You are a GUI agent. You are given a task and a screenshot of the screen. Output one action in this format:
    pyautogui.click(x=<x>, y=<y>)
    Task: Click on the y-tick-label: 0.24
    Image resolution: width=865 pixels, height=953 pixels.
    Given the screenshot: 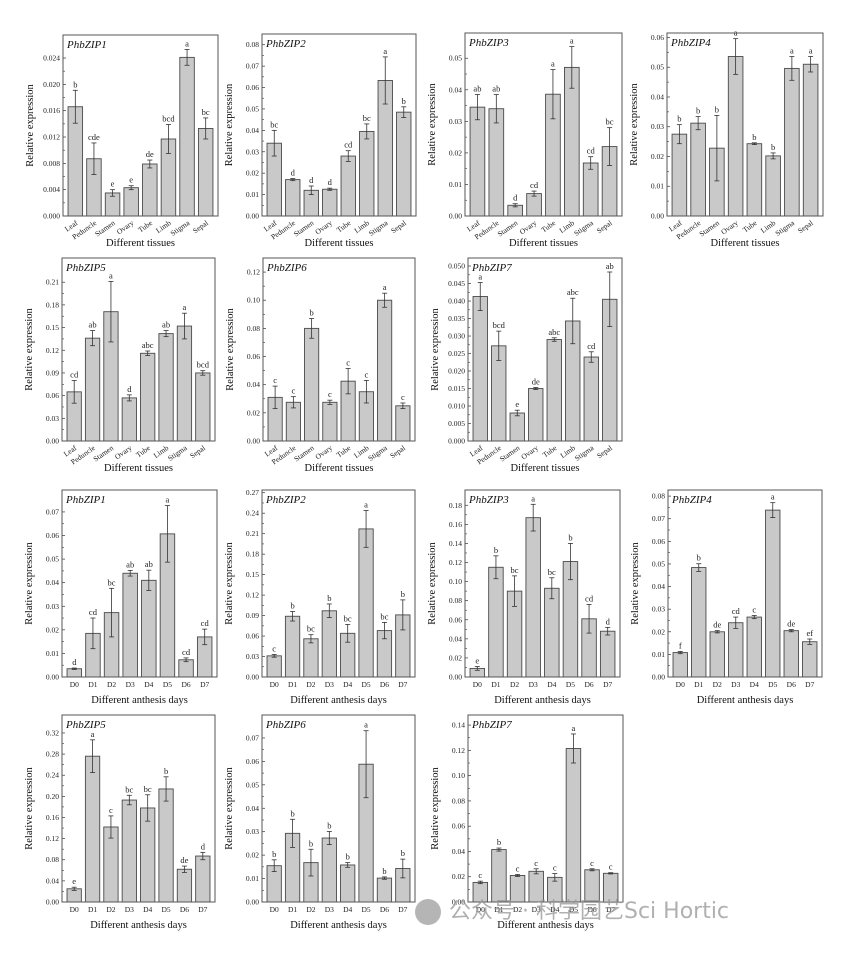 What is the action you would take?
    pyautogui.click(x=252, y=513)
    